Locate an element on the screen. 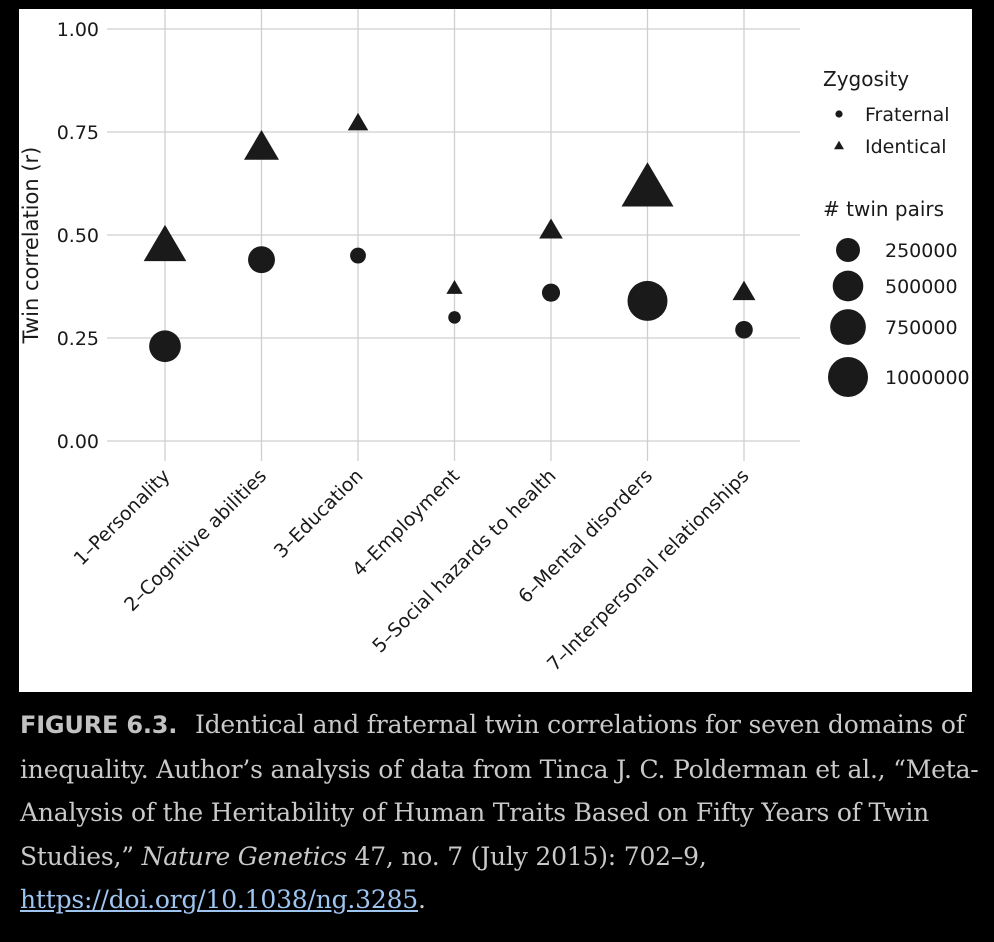 Image resolution: width=994 pixels, height=942 pixels. y-tick-label: 1.00 is located at coordinates (78, 30).